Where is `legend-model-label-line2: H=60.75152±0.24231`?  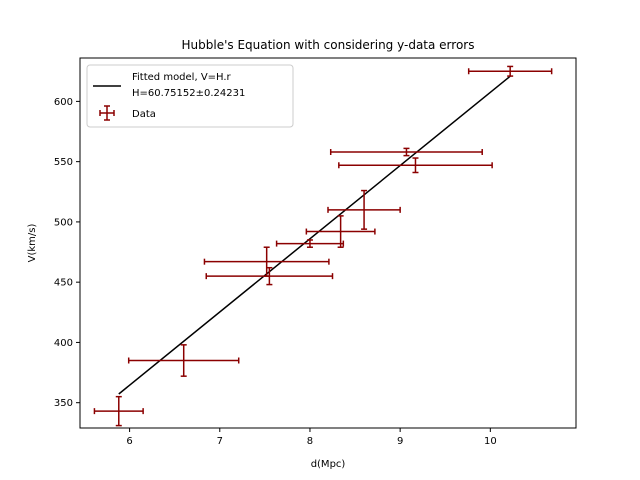 legend-model-label-line2: H=60.75152±0.24231 is located at coordinates (188, 93).